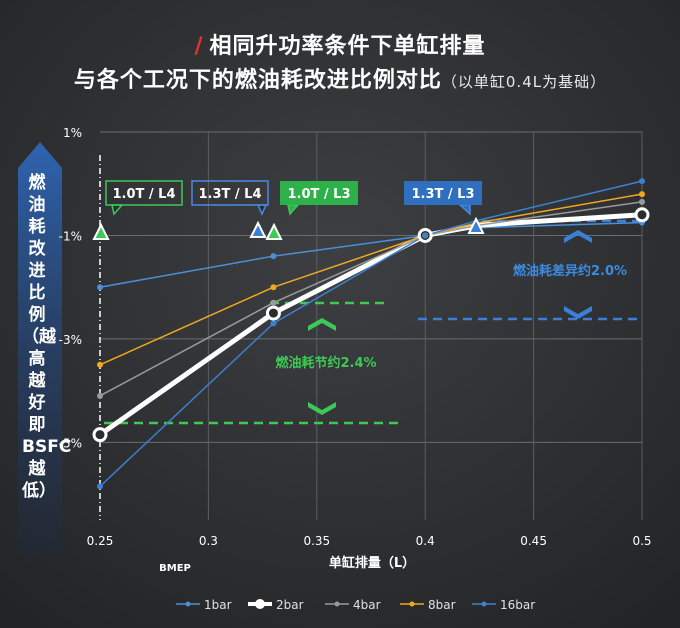 This screenshot has width=680, height=628. Describe the element at coordinates (208, 541) in the screenshot. I see `x-tick-label: 0.3` at that location.